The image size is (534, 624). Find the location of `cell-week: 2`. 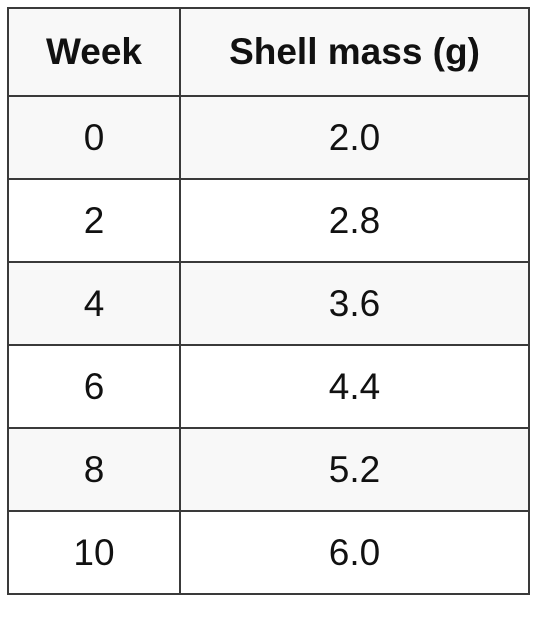

cell-week: 2 is located at coordinates (94, 220).